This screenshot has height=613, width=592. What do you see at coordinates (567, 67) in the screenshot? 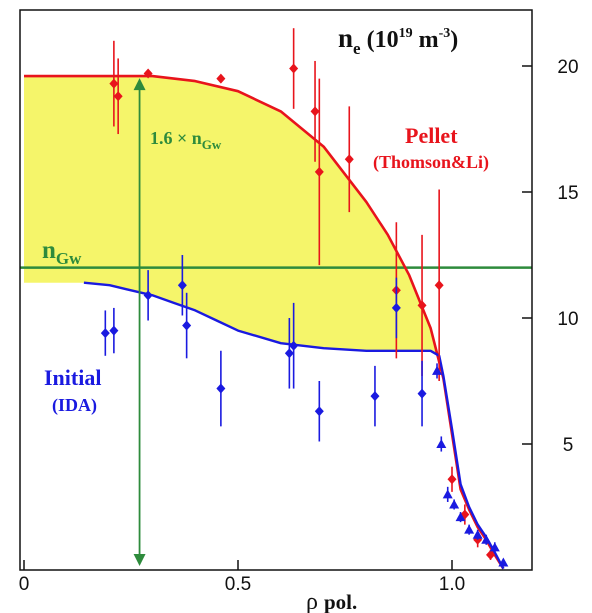
I see `y-tick-label-3: 20` at bounding box center [567, 67].